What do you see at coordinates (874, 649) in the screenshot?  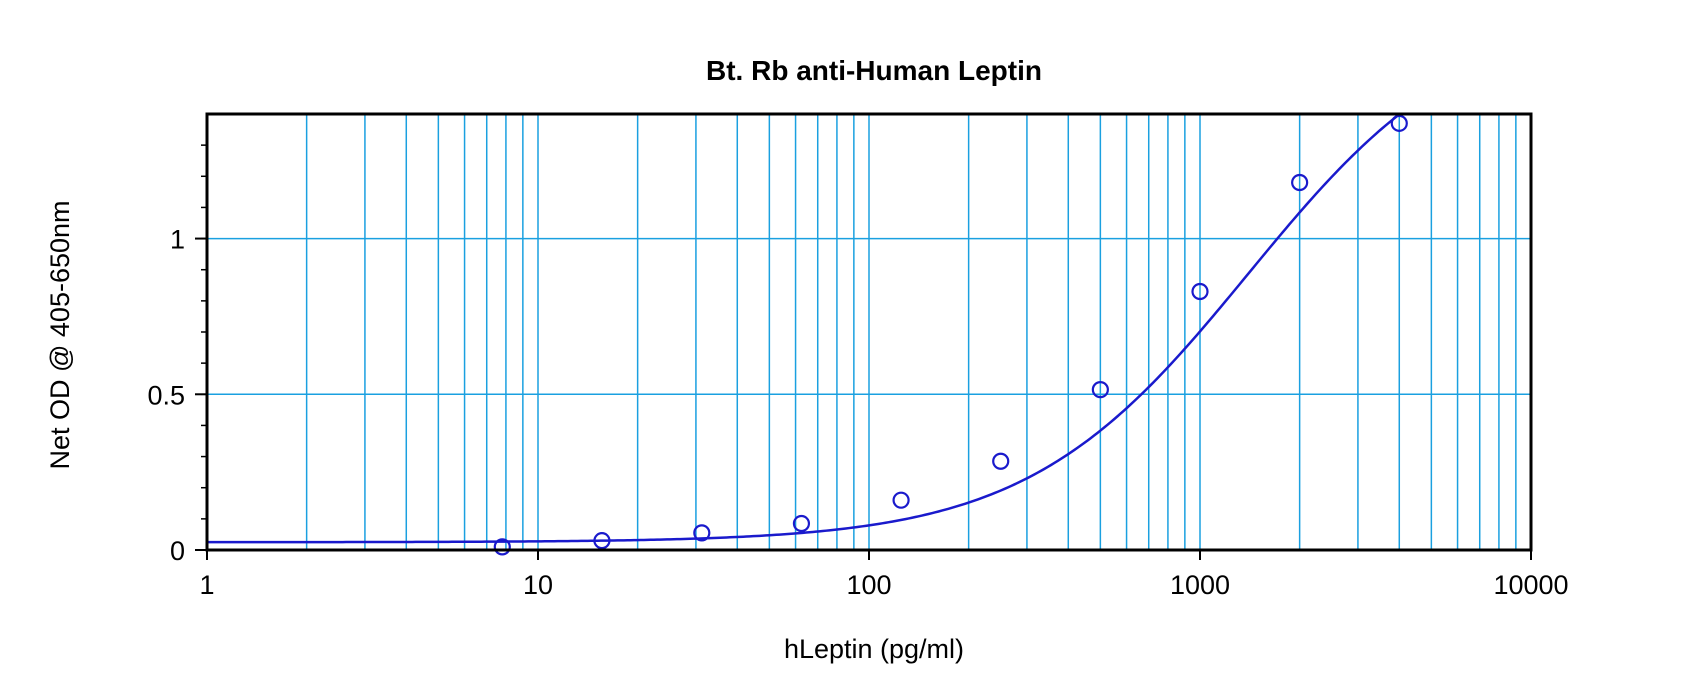 I see `x-axis-label: hLeptin (pg/ml)` at bounding box center [874, 649].